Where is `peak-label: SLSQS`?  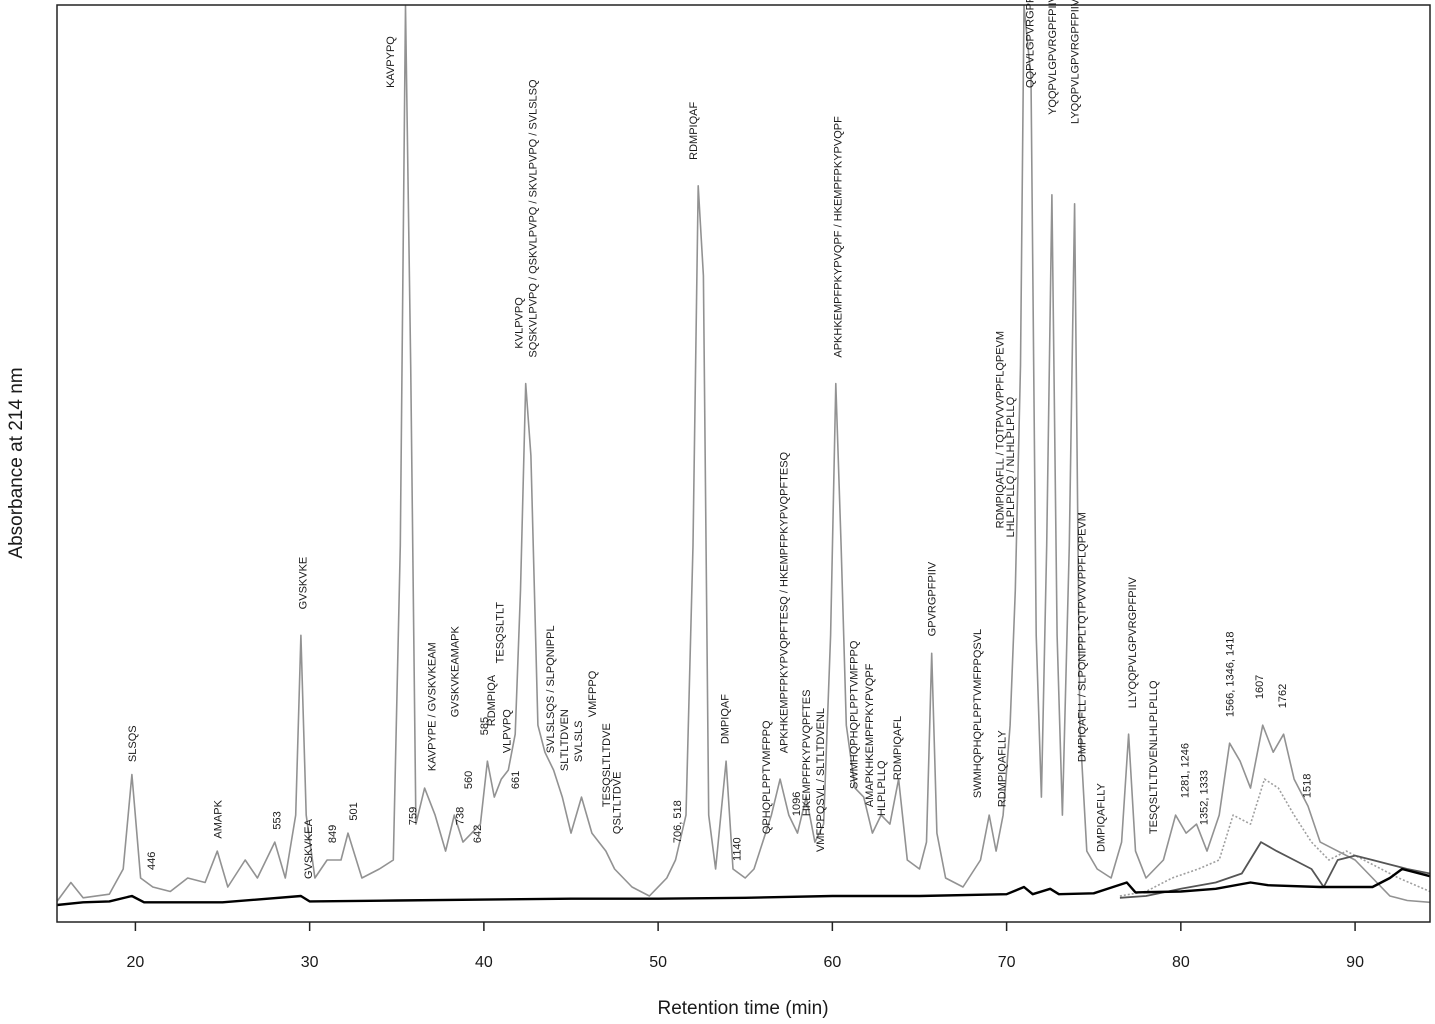 peak-label: SLSQS is located at coordinates (133, 743).